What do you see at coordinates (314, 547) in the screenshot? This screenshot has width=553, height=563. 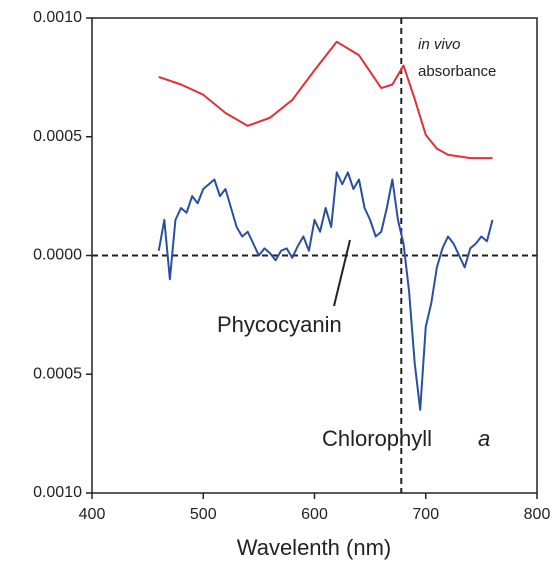 I see `x-axis-label: Wavelenth (nm)` at bounding box center [314, 547].